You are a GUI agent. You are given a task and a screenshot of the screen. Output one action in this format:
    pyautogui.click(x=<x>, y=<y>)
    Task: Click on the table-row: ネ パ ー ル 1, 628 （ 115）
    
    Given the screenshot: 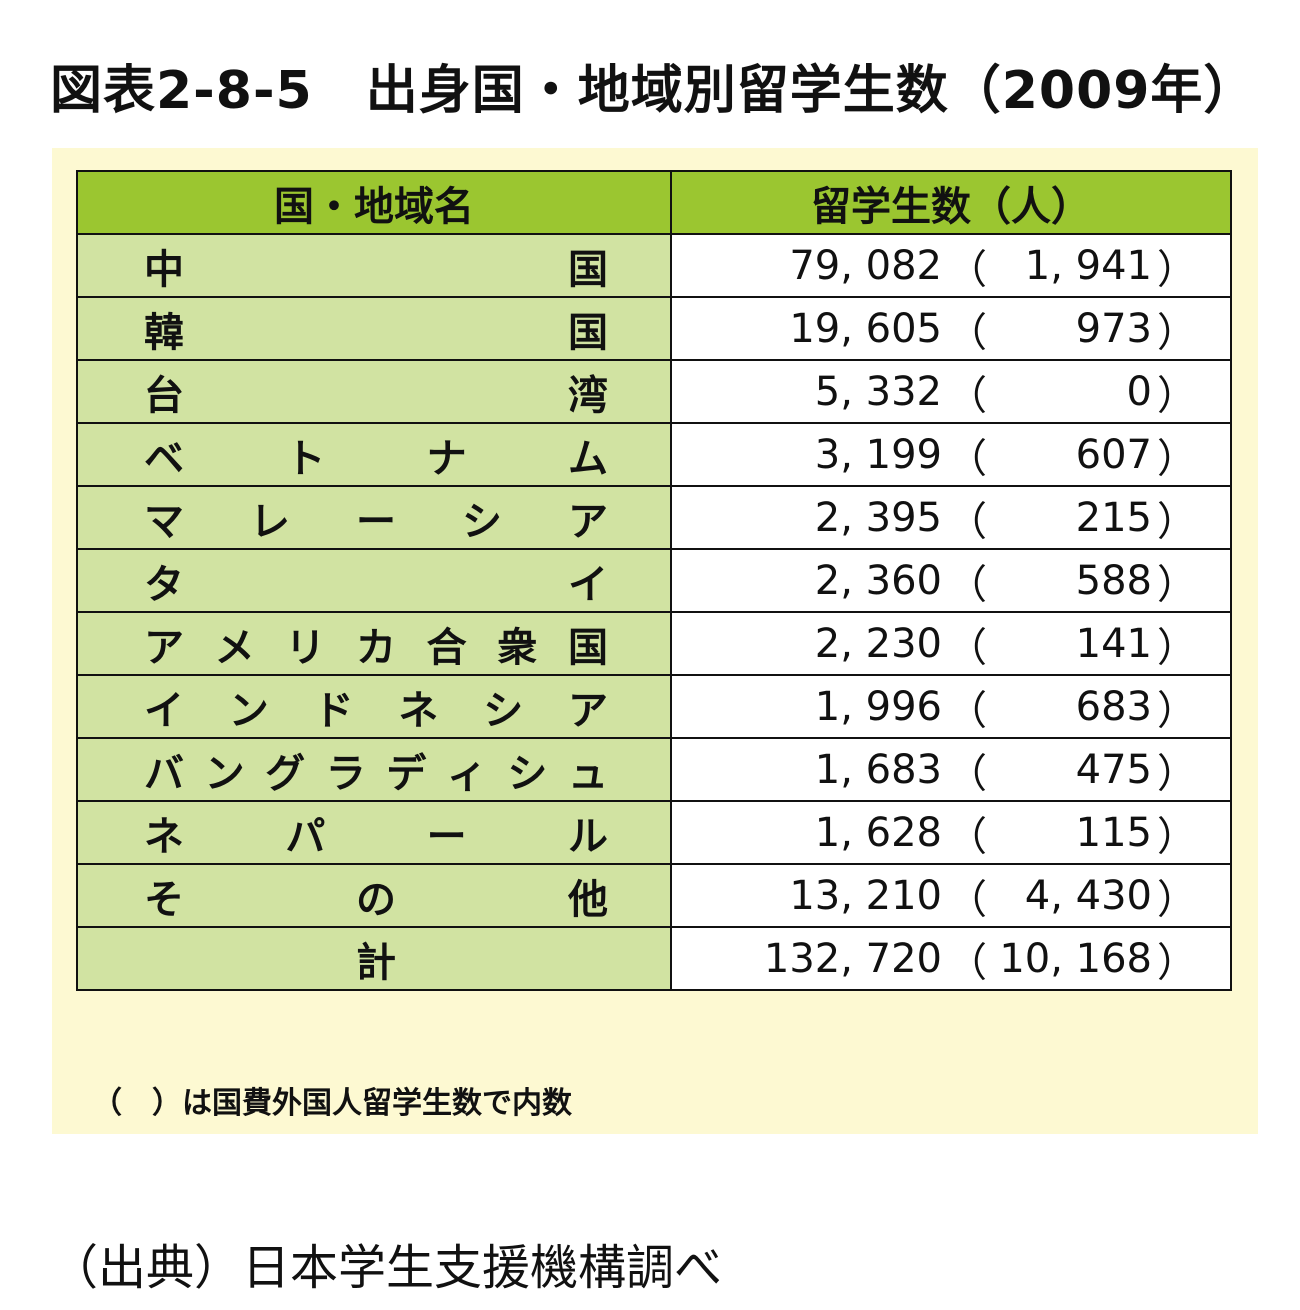 What is the action you would take?
    pyautogui.click(x=654, y=832)
    